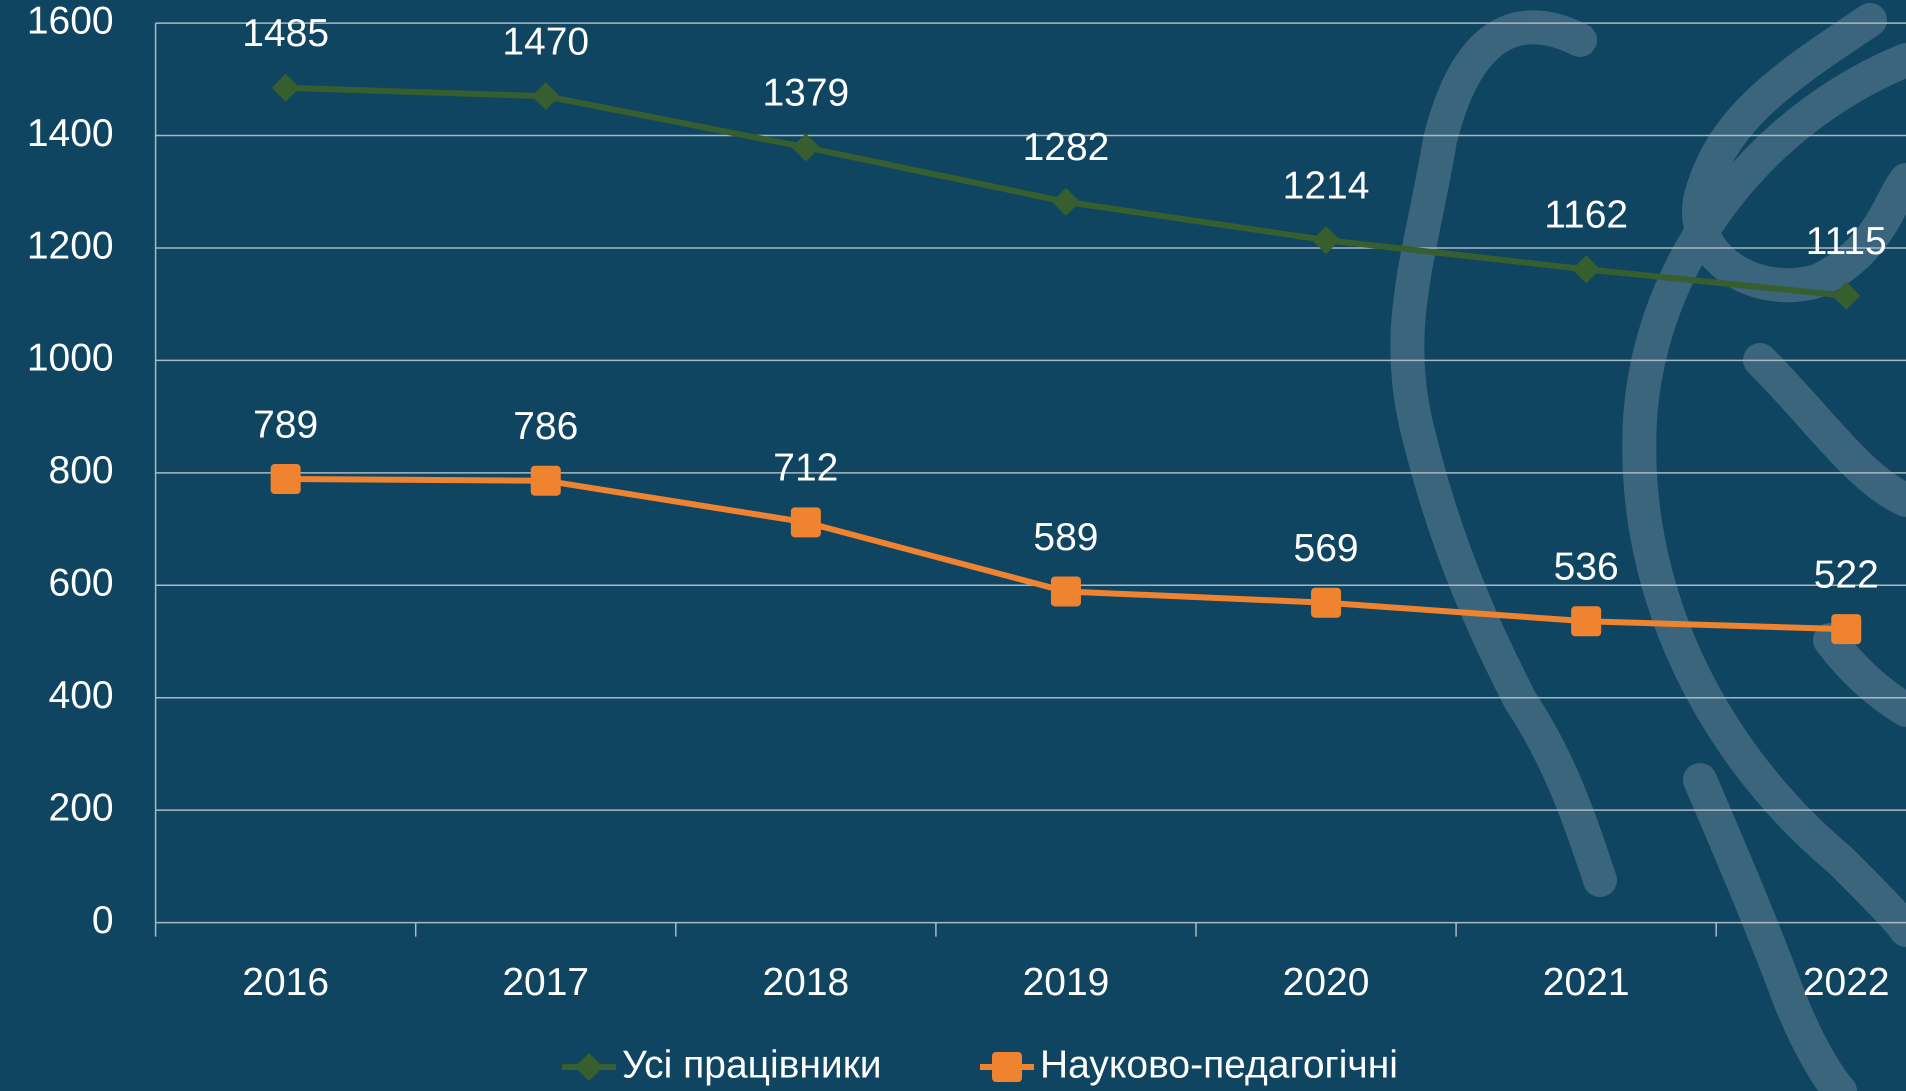 The image size is (1906, 1091). I want to click on data-label: 786, so click(545, 426).